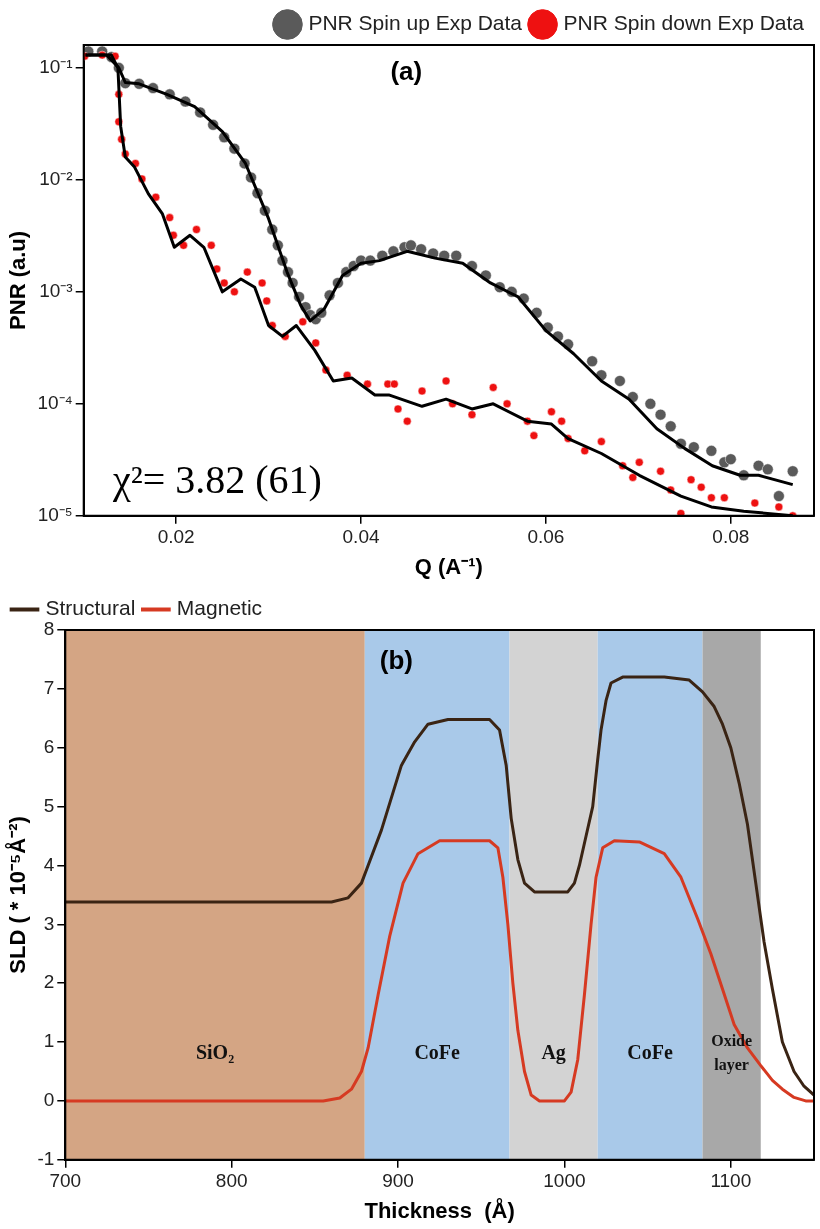 This screenshot has width=820, height=1229. Describe the element at coordinates (56, 291) in the screenshot. I see `y-tick-label: 10⁻³` at that location.